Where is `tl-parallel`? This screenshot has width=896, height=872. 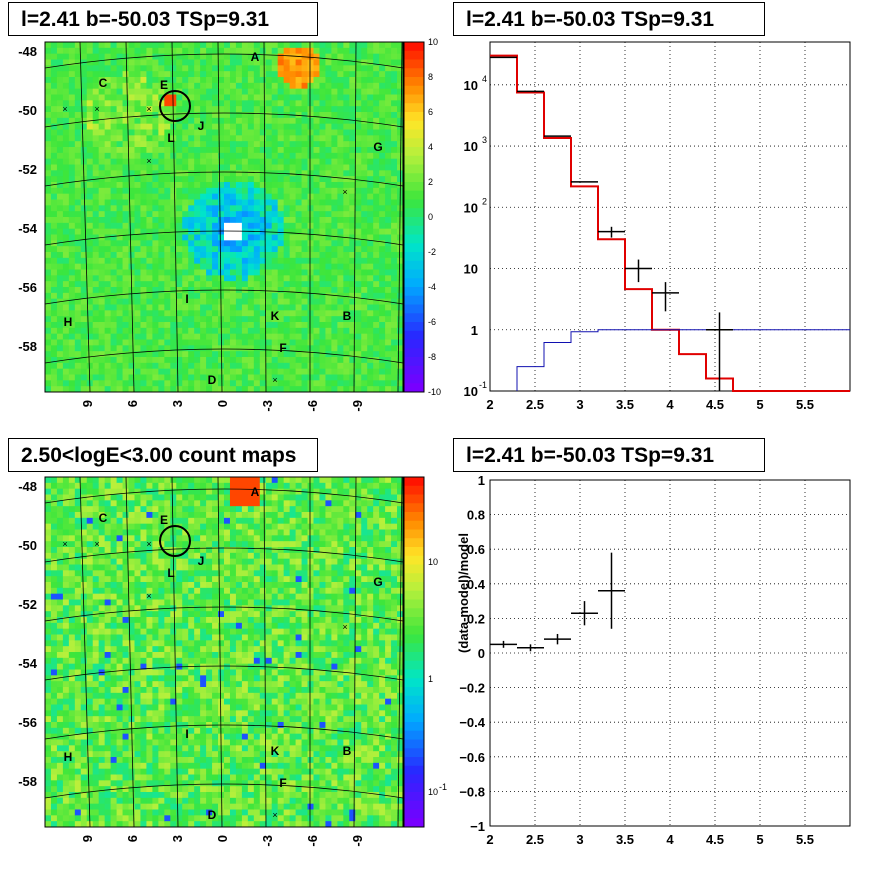 tl-parallel is located at coordinates (224, 297).